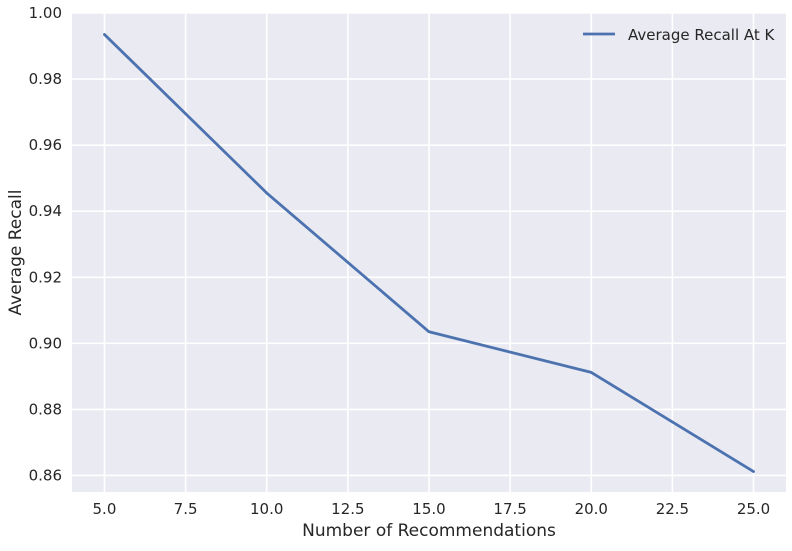  What do you see at coordinates (672, 509) in the screenshot?
I see `x-tick-label: 22.5` at bounding box center [672, 509].